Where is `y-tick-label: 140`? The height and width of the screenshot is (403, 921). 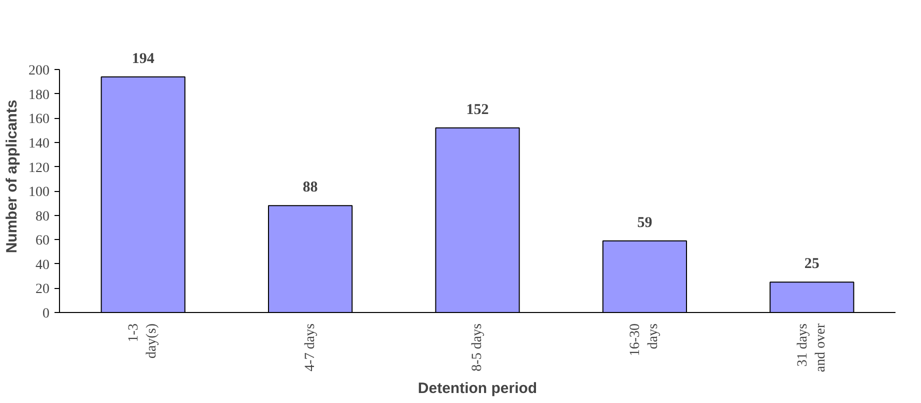
y-tick-label: 140 is located at coordinates (39, 144).